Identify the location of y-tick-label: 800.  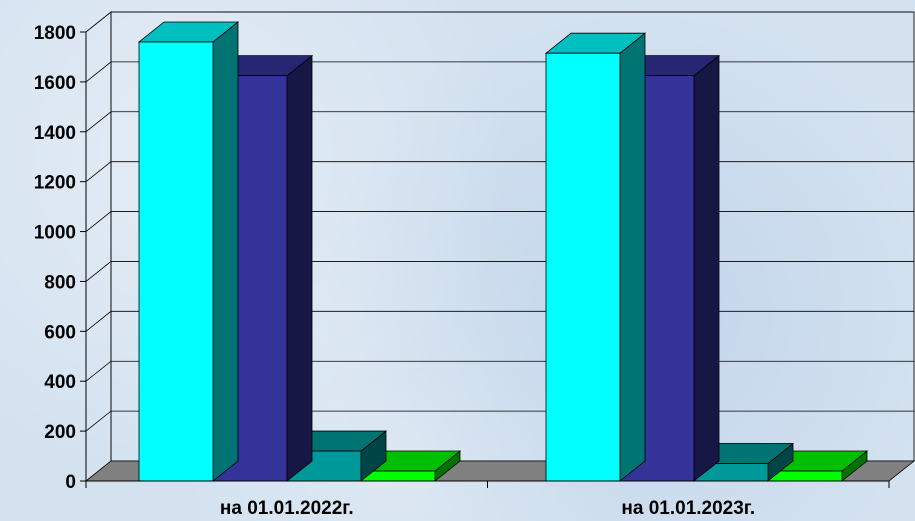
(60, 282).